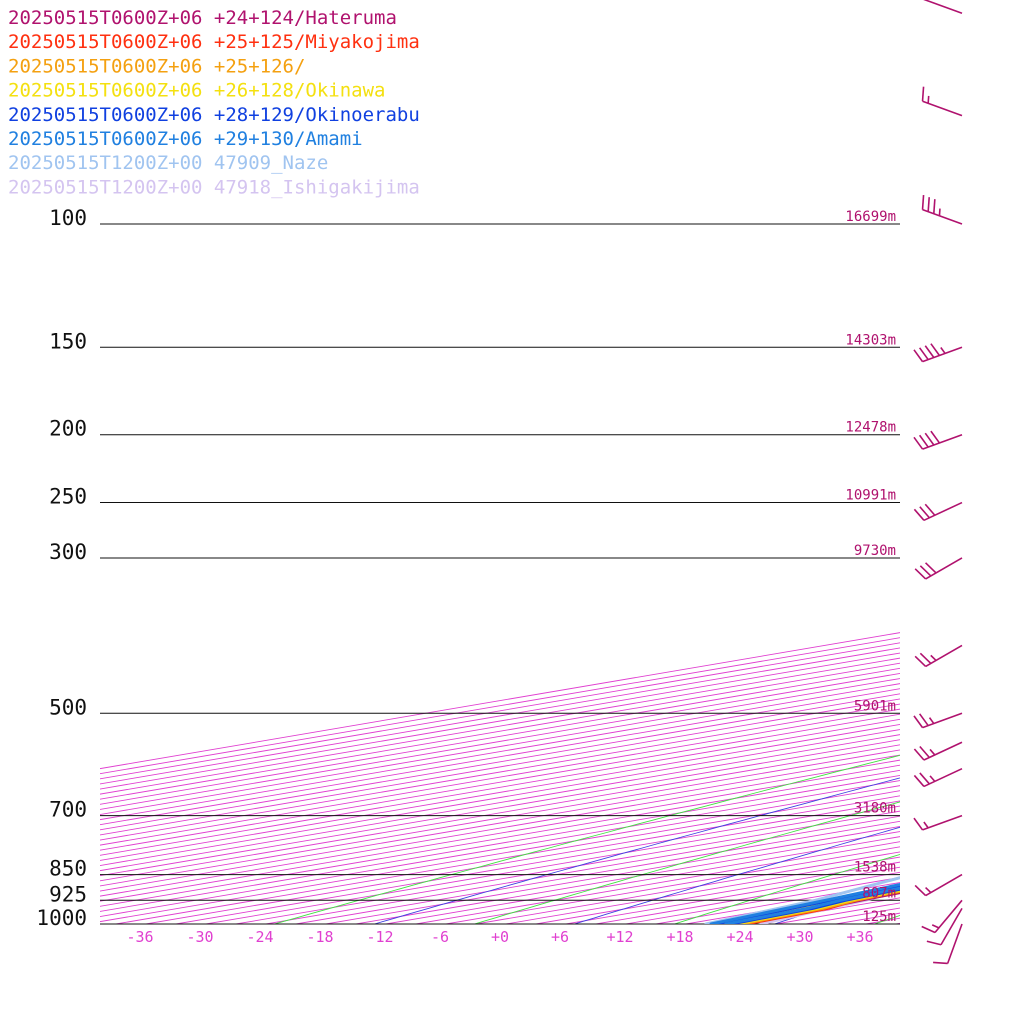  What do you see at coordinates (168, 163) in the screenshot?
I see `legend-entry: 20250515T1200Z+00 47909_Naze` at bounding box center [168, 163].